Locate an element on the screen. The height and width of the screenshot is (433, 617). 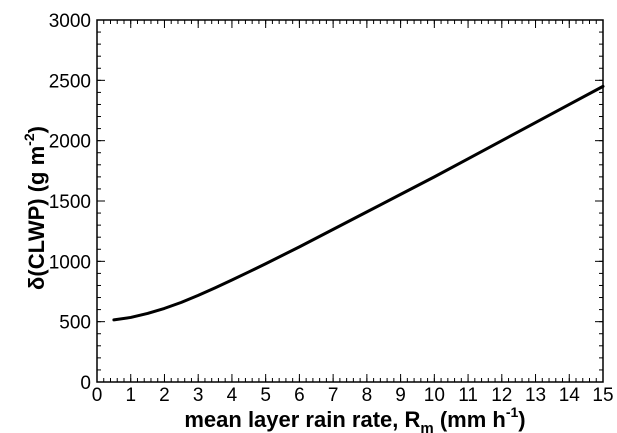
x-tick-label: 7 is located at coordinates (333, 395).